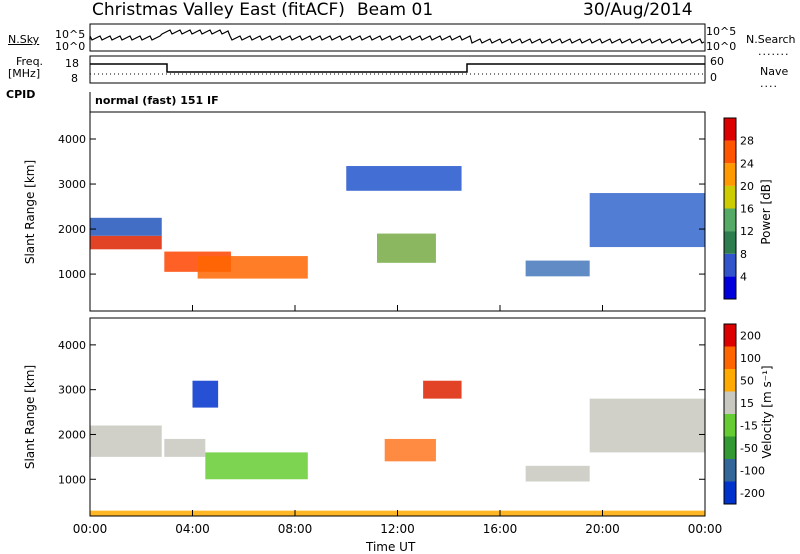 The width and height of the screenshot is (800, 554). What do you see at coordinates (192, 529) in the screenshot?
I see `xtick-label-1: 04:00` at bounding box center [192, 529].